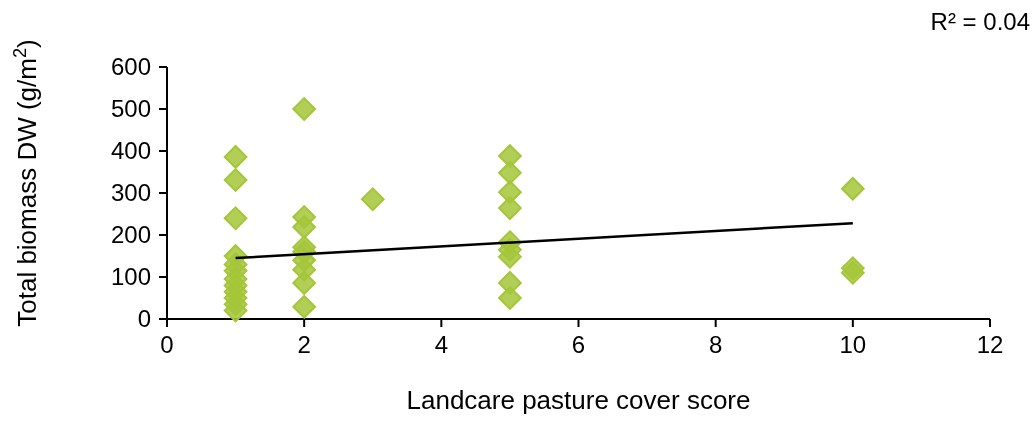 The height and width of the screenshot is (421, 1034). Describe the element at coordinates (578, 400) in the screenshot. I see `x-axis-title: Landcare pasture cover score` at that location.